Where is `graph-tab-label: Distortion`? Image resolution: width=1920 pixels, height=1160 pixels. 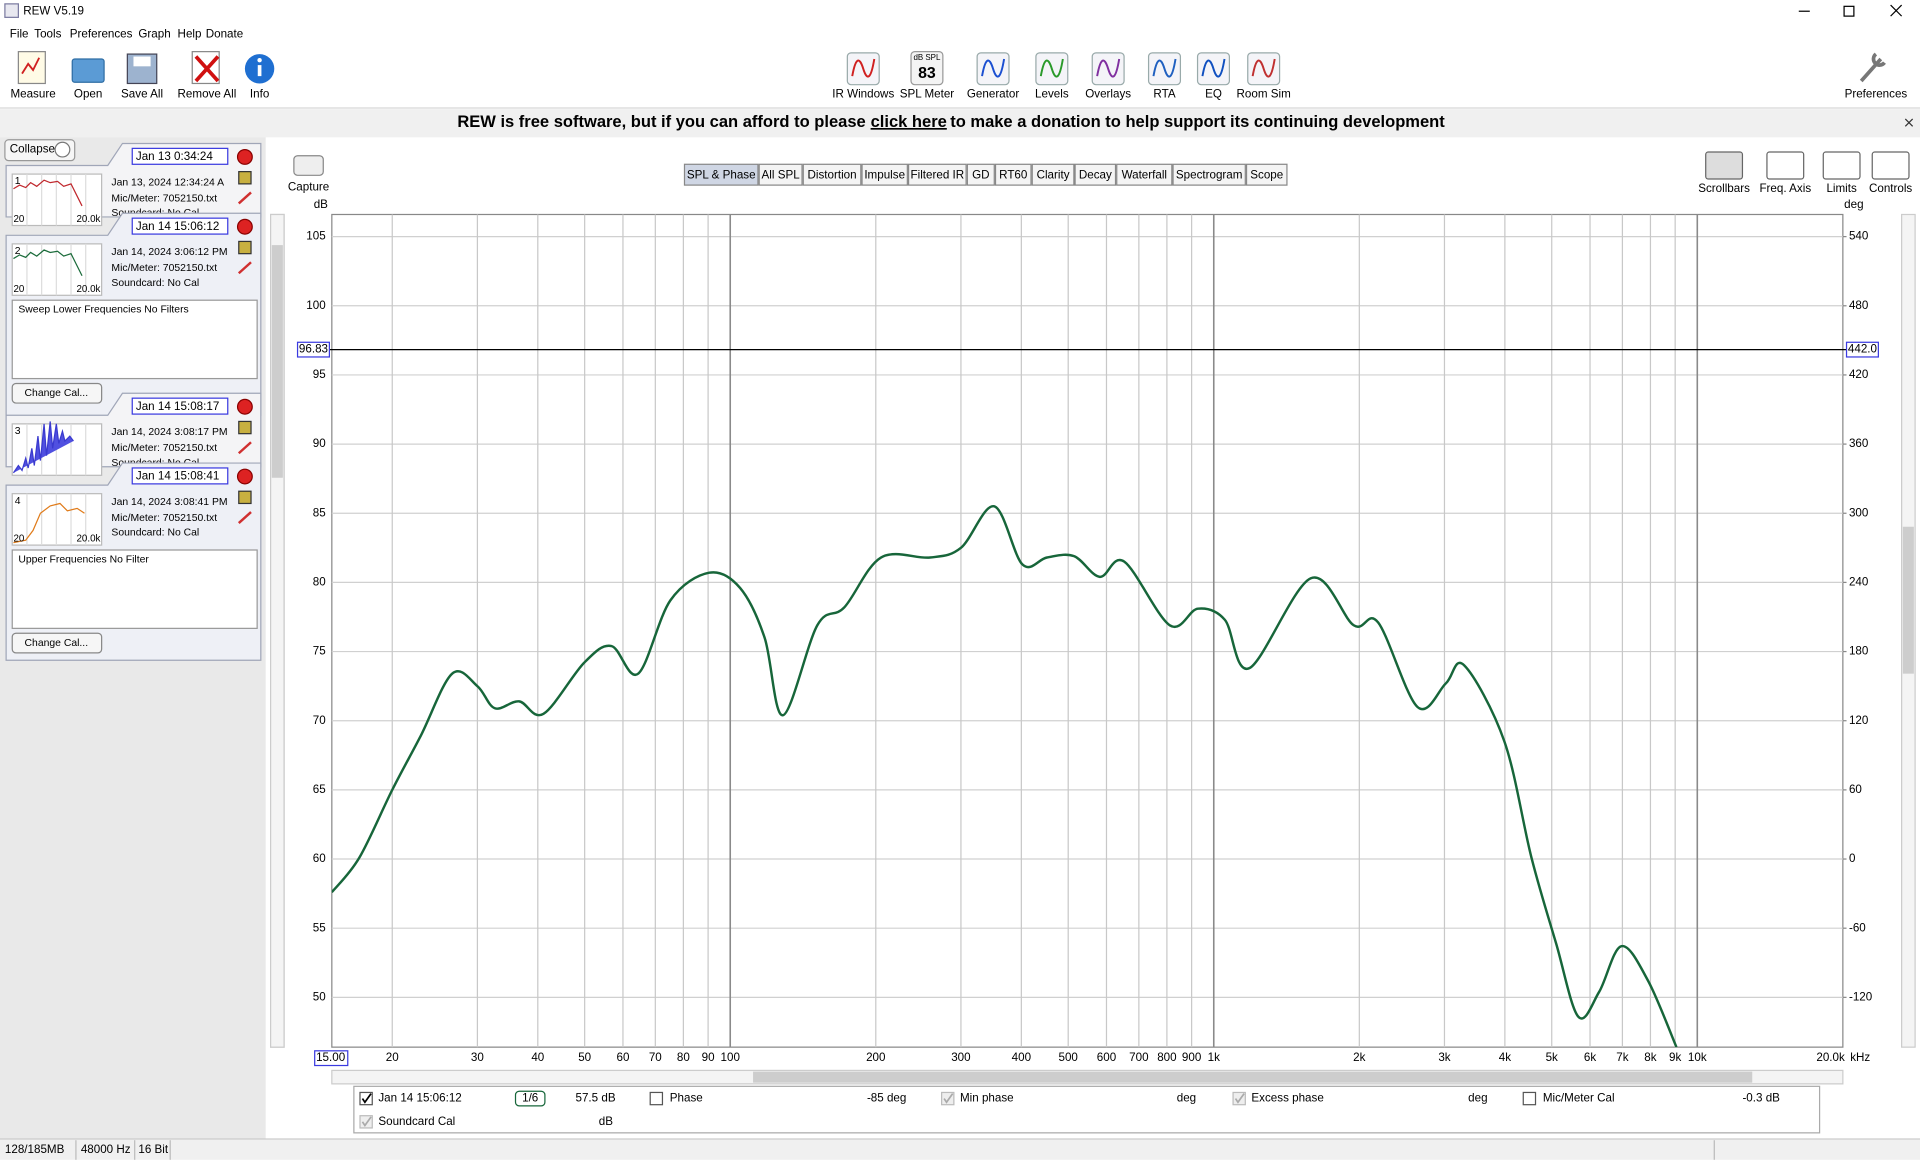
graph-tab-label: Distortion is located at coordinates (831, 174).